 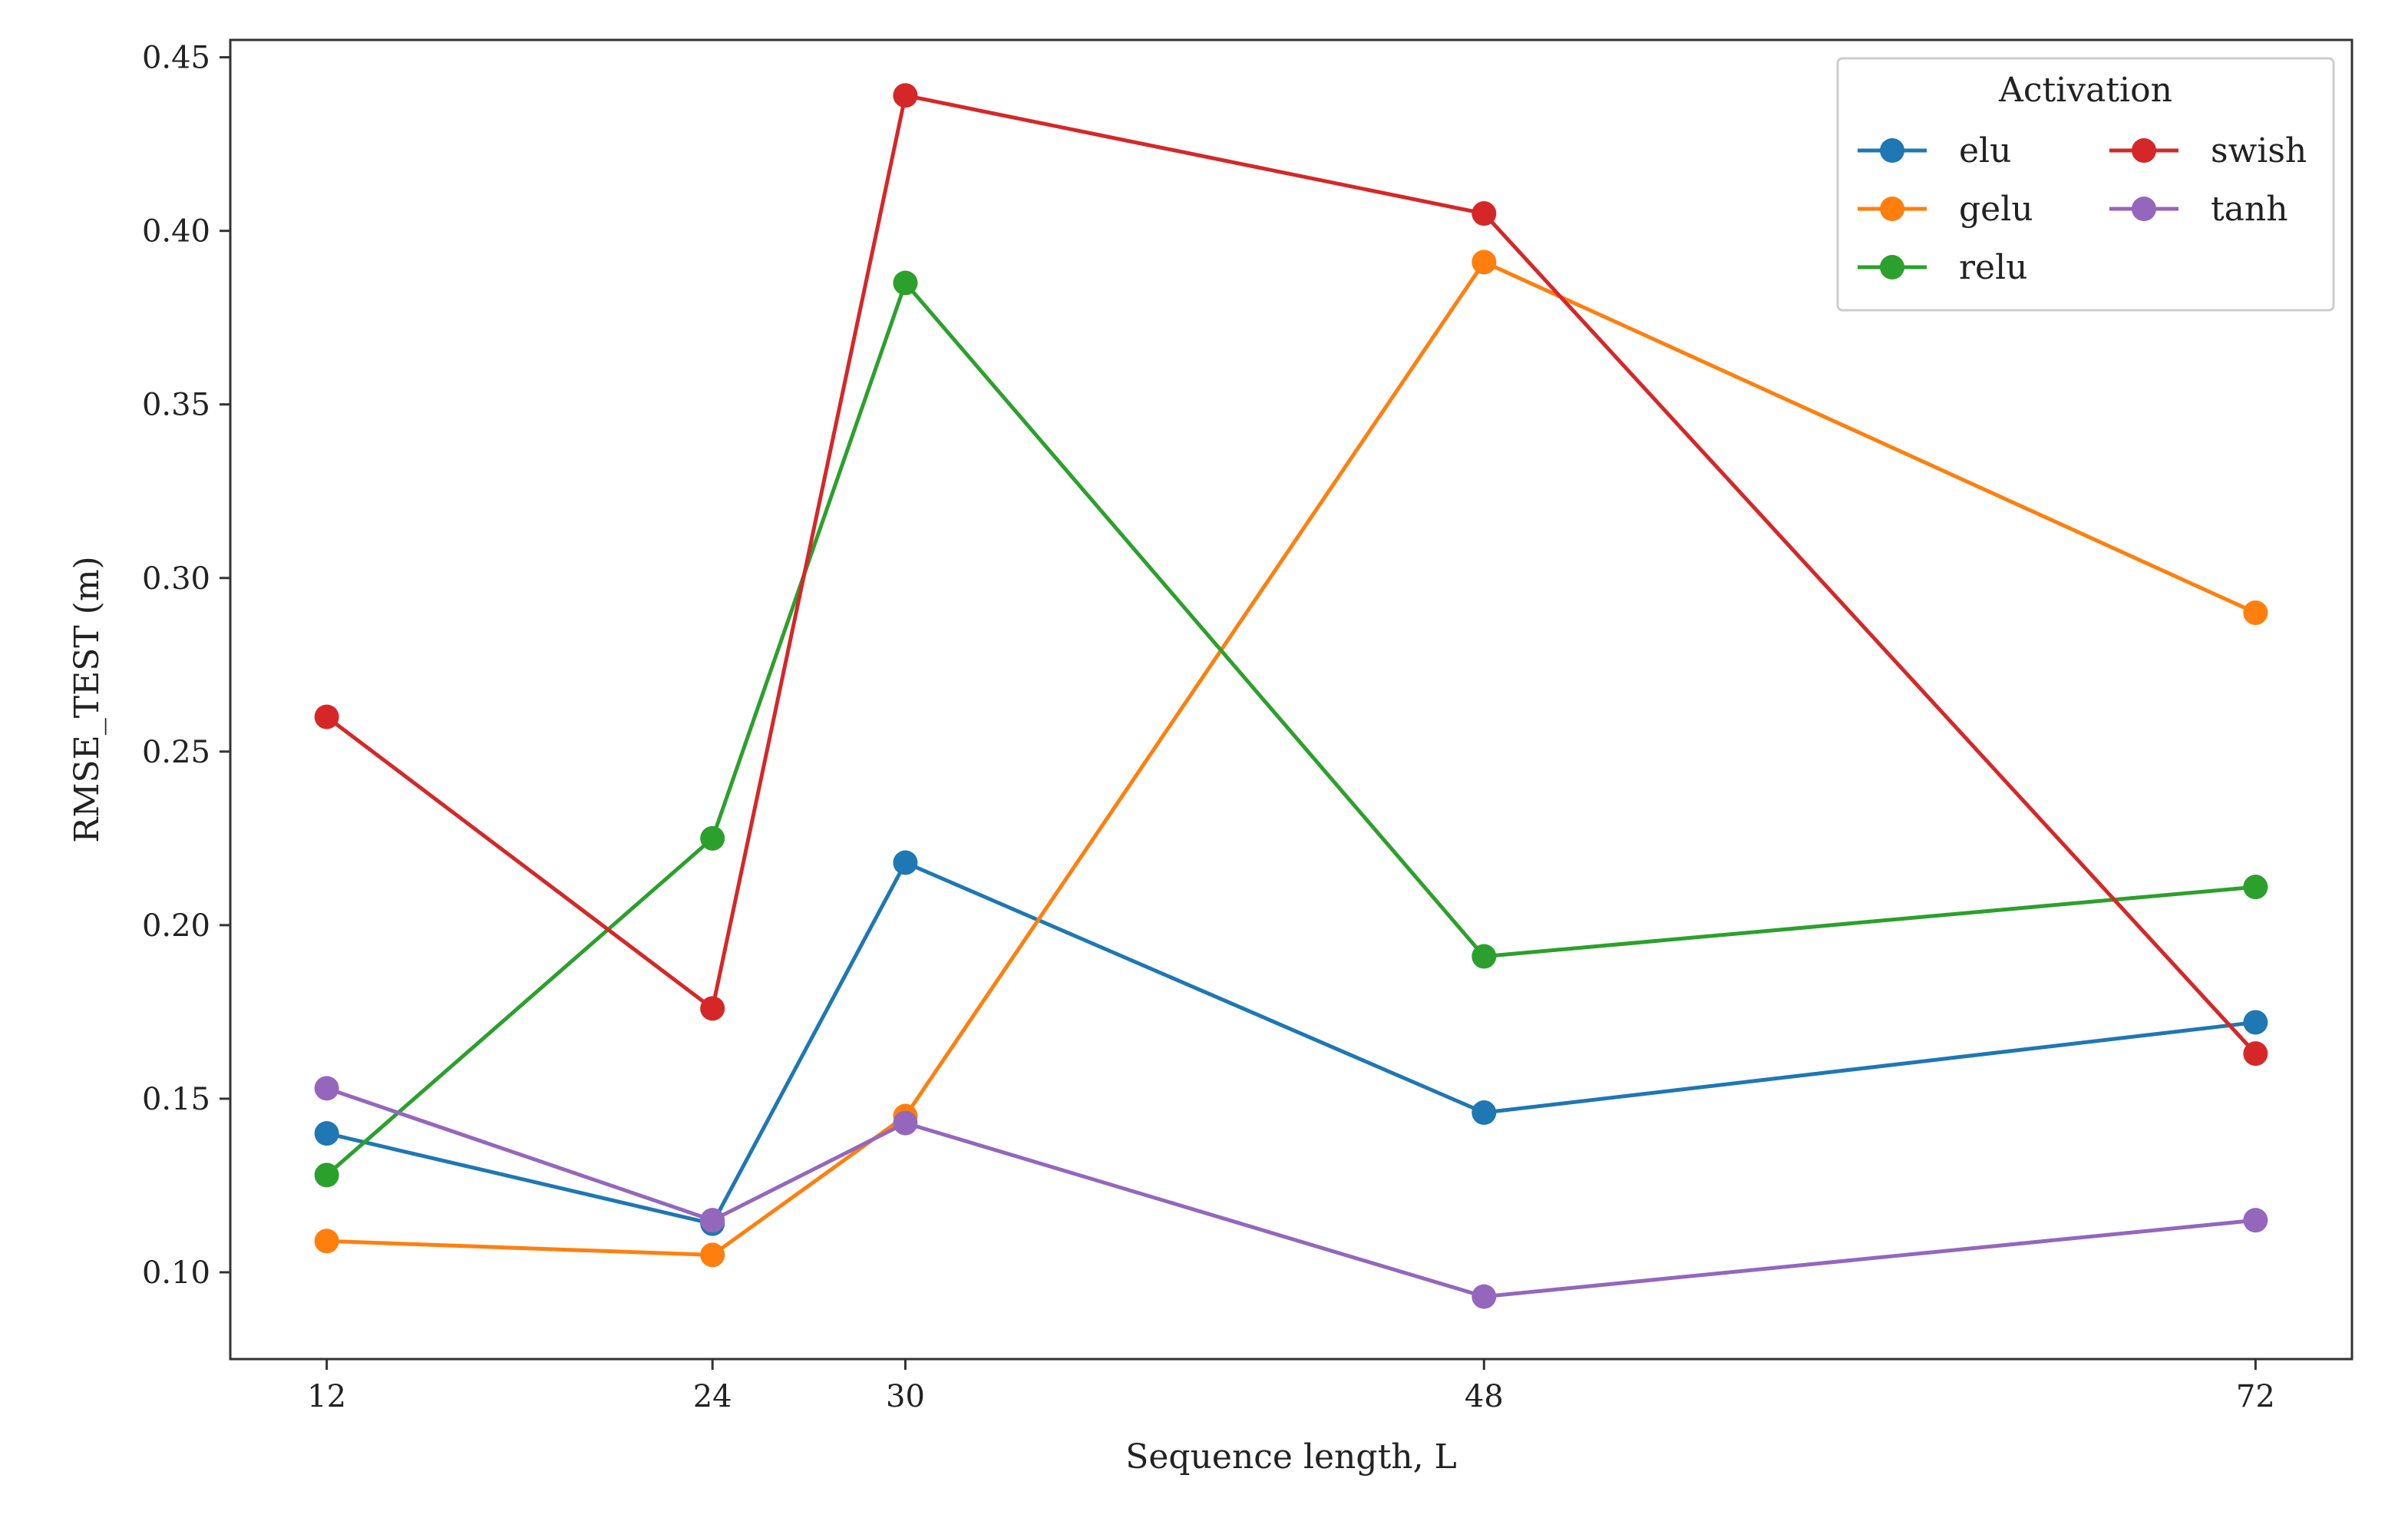 I want to click on x-tick-label: 30, so click(x=906, y=1396).